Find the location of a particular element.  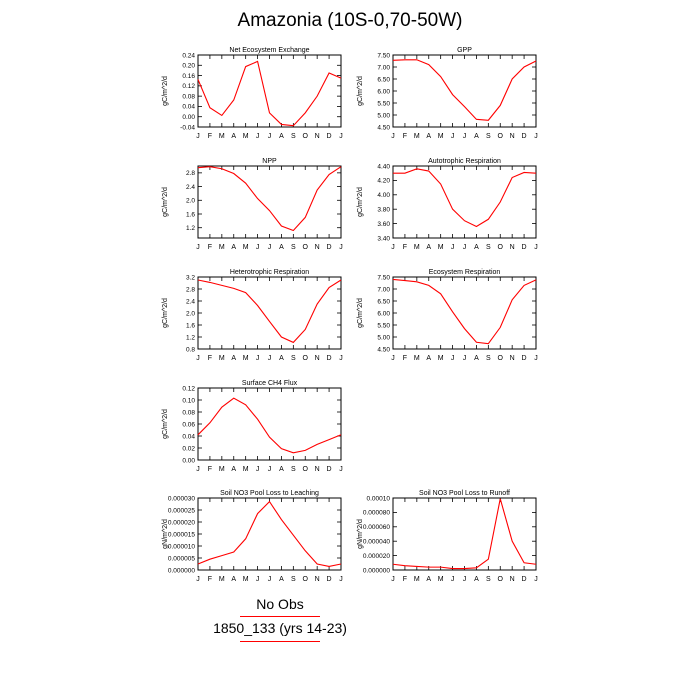

chart-8-ytick-label: 0.000000 is located at coordinates (376, 570).